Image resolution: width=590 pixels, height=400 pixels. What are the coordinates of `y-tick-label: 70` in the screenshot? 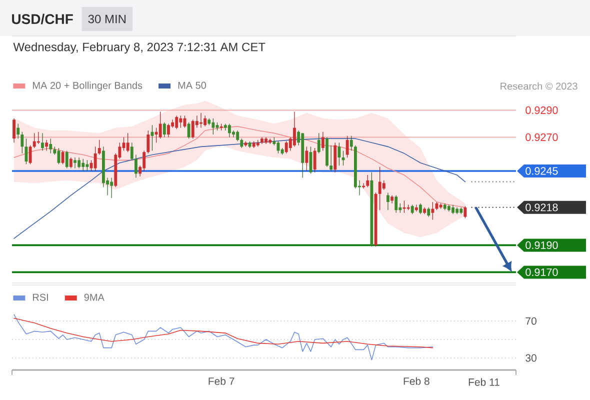 It's located at (531, 321).